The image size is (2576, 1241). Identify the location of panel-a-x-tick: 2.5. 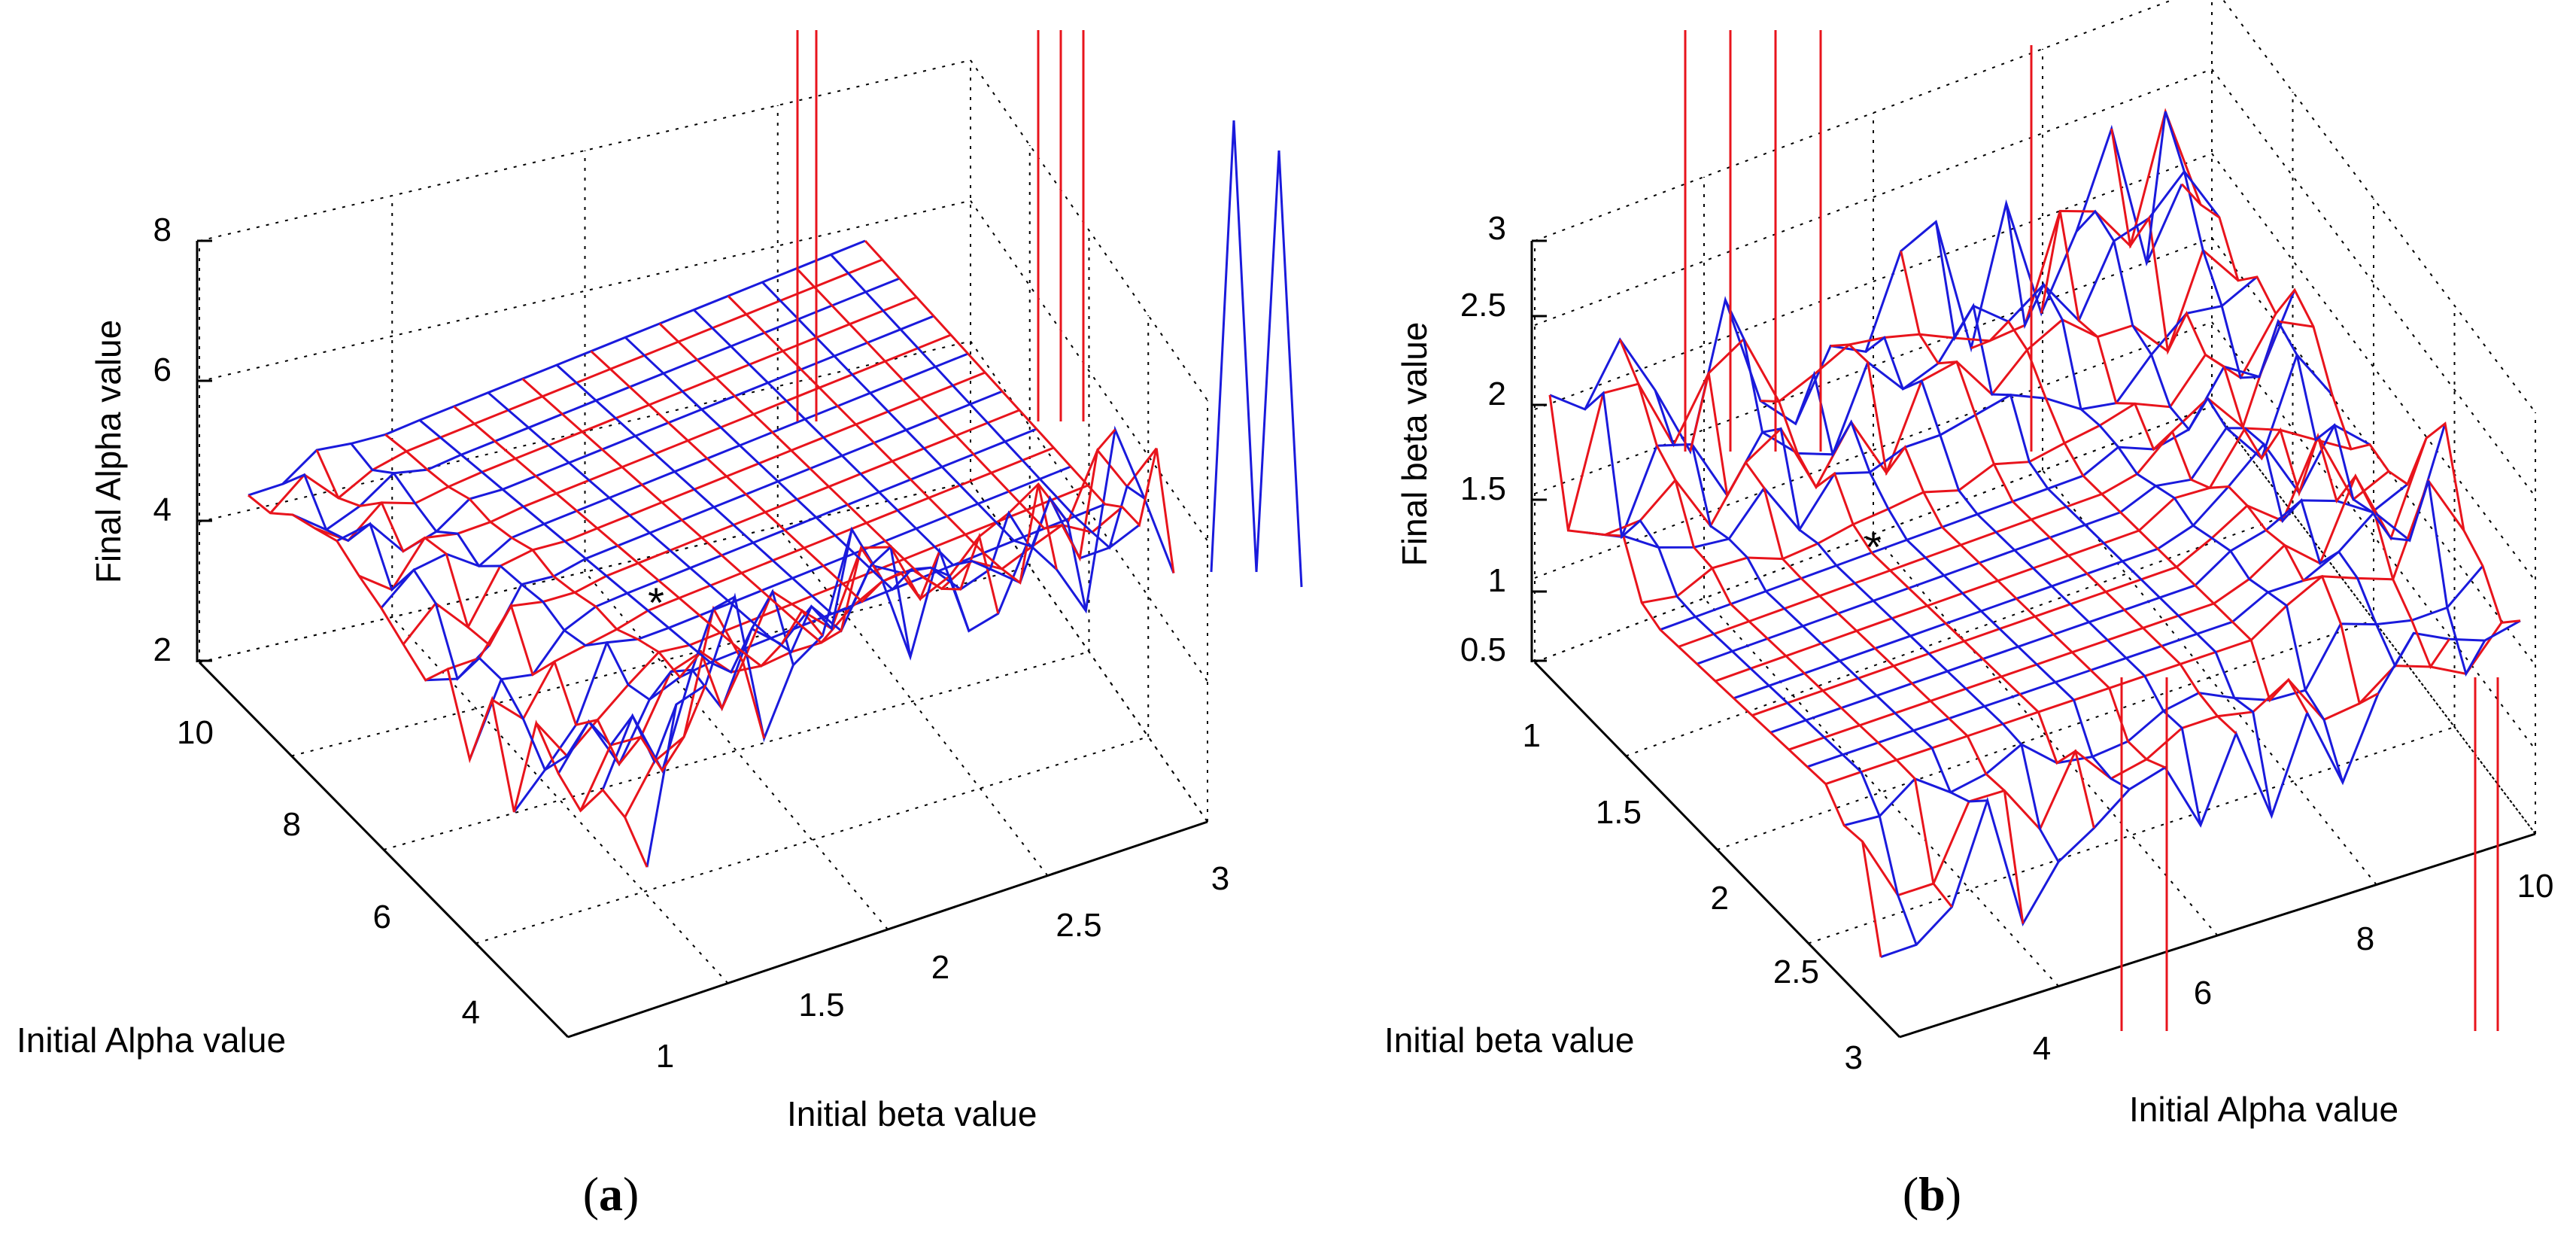
(1079, 925).